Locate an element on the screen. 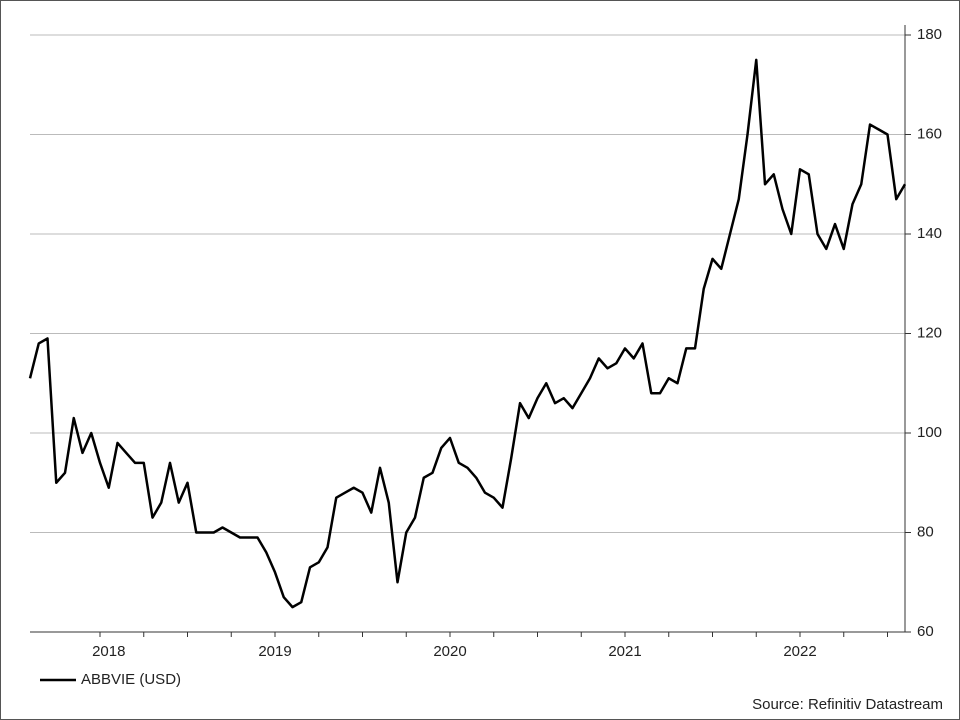  y-tick-label: 160 is located at coordinates (929, 133).